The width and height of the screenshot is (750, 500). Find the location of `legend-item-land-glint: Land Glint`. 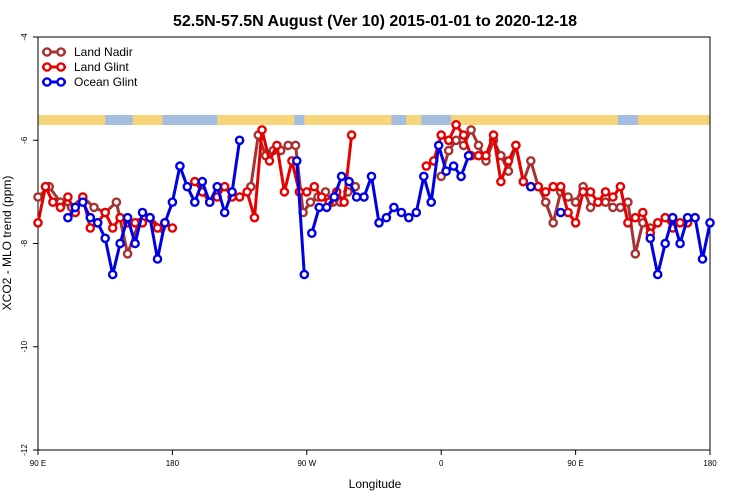

legend-item-land-glint: Land Glint is located at coordinates (85, 67).